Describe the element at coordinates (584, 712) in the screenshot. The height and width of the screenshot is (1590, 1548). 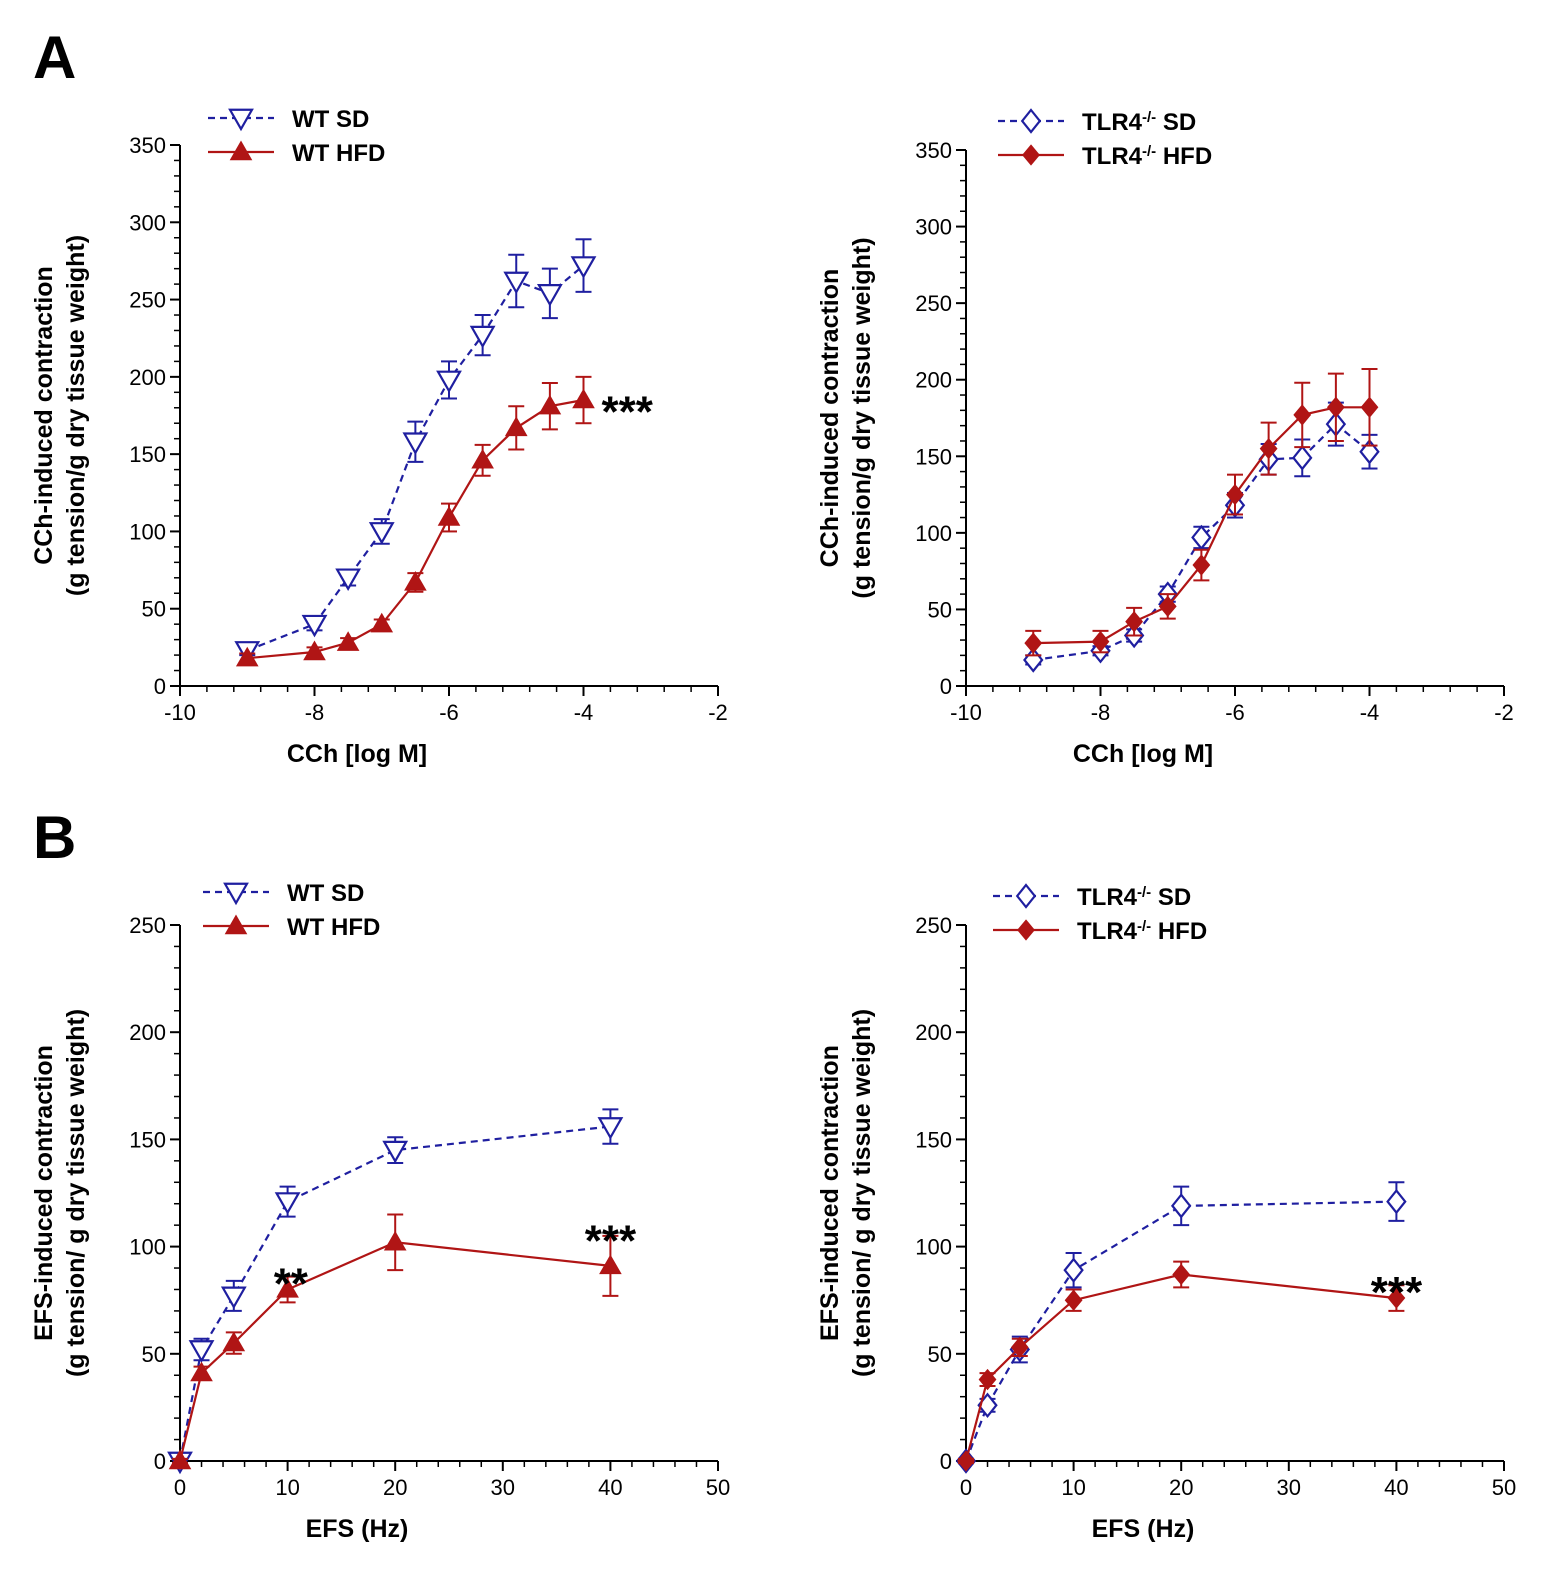
I see `x-tick-label: -4` at that location.